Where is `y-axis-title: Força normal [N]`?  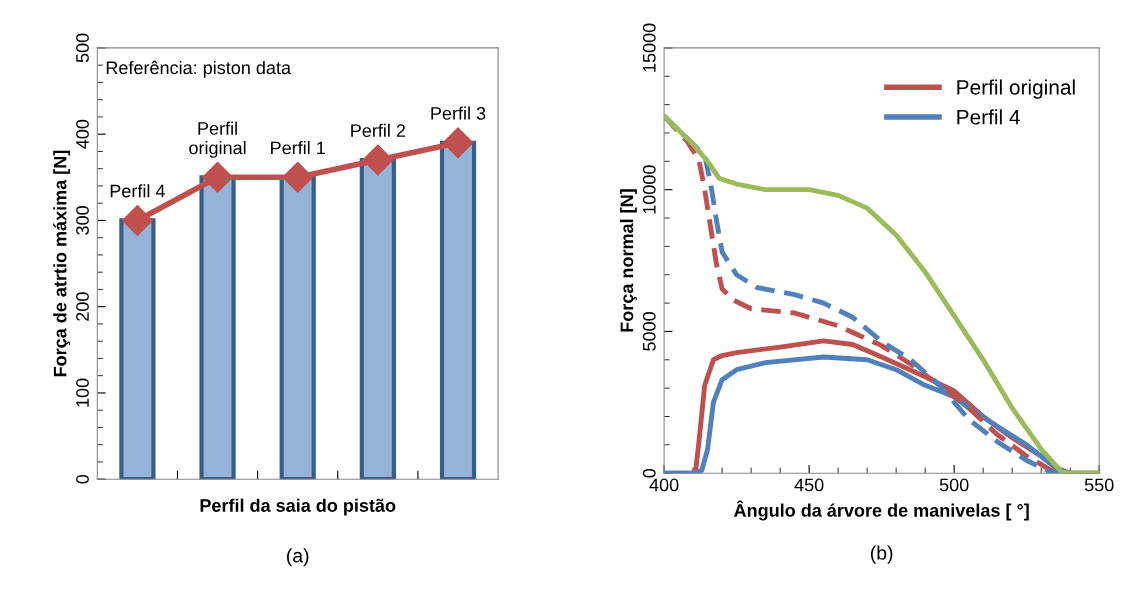
y-axis-title: Força normal [N] is located at coordinates (628, 260).